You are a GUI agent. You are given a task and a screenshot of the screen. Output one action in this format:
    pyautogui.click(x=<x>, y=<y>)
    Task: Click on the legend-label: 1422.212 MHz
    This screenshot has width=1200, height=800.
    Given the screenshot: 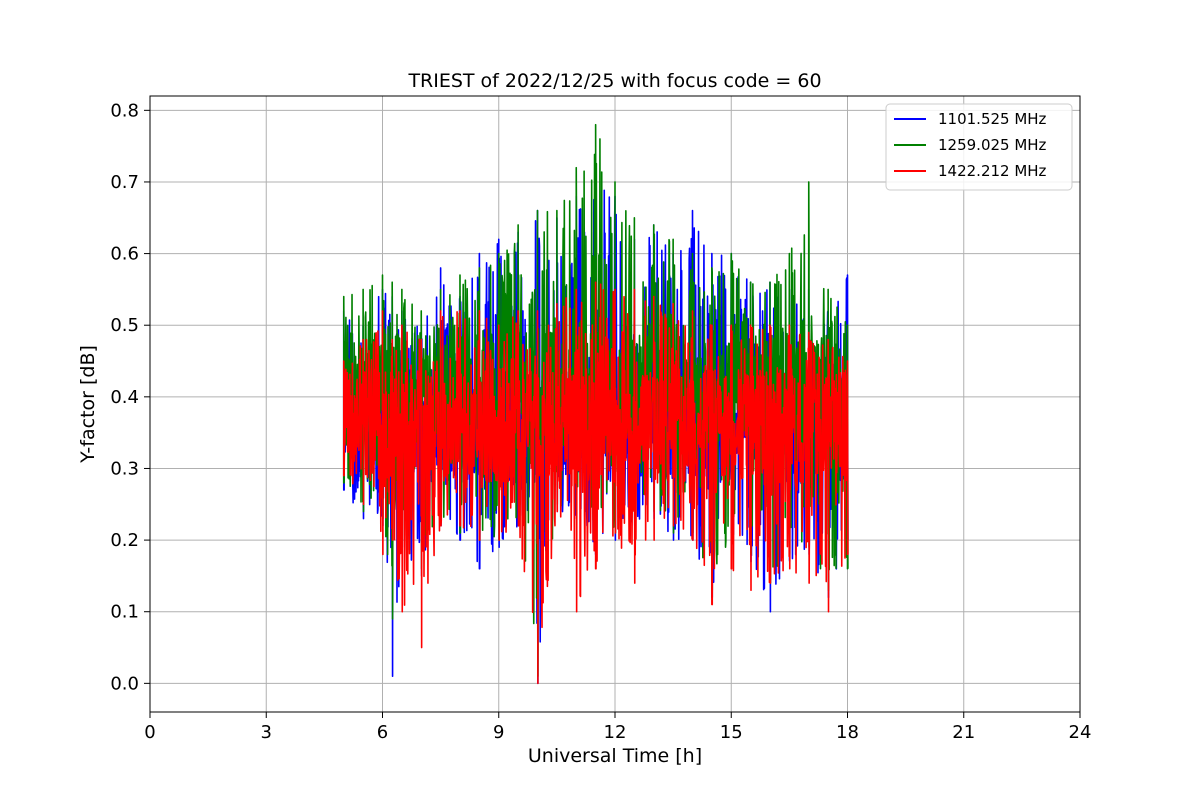 What is the action you would take?
    pyautogui.click(x=992, y=171)
    